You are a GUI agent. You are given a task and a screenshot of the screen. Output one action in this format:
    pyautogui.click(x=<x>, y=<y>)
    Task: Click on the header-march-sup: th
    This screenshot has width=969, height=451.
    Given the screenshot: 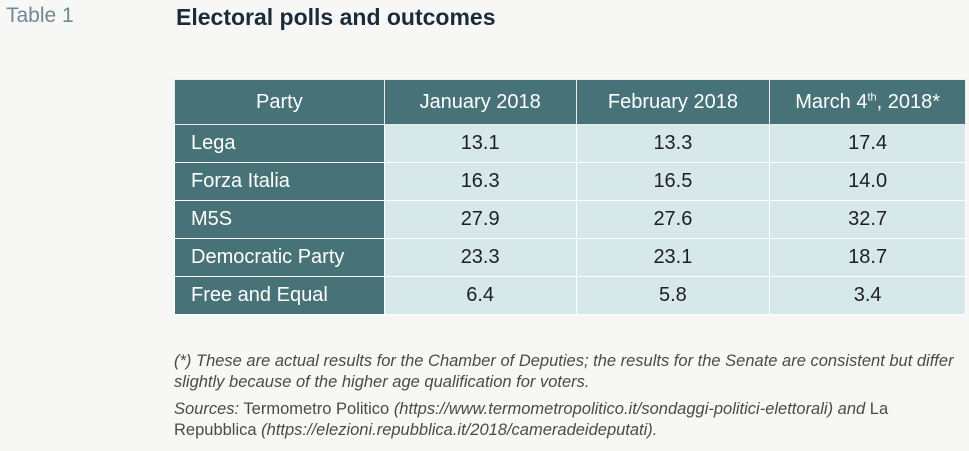 What is the action you would take?
    pyautogui.click(x=872, y=96)
    